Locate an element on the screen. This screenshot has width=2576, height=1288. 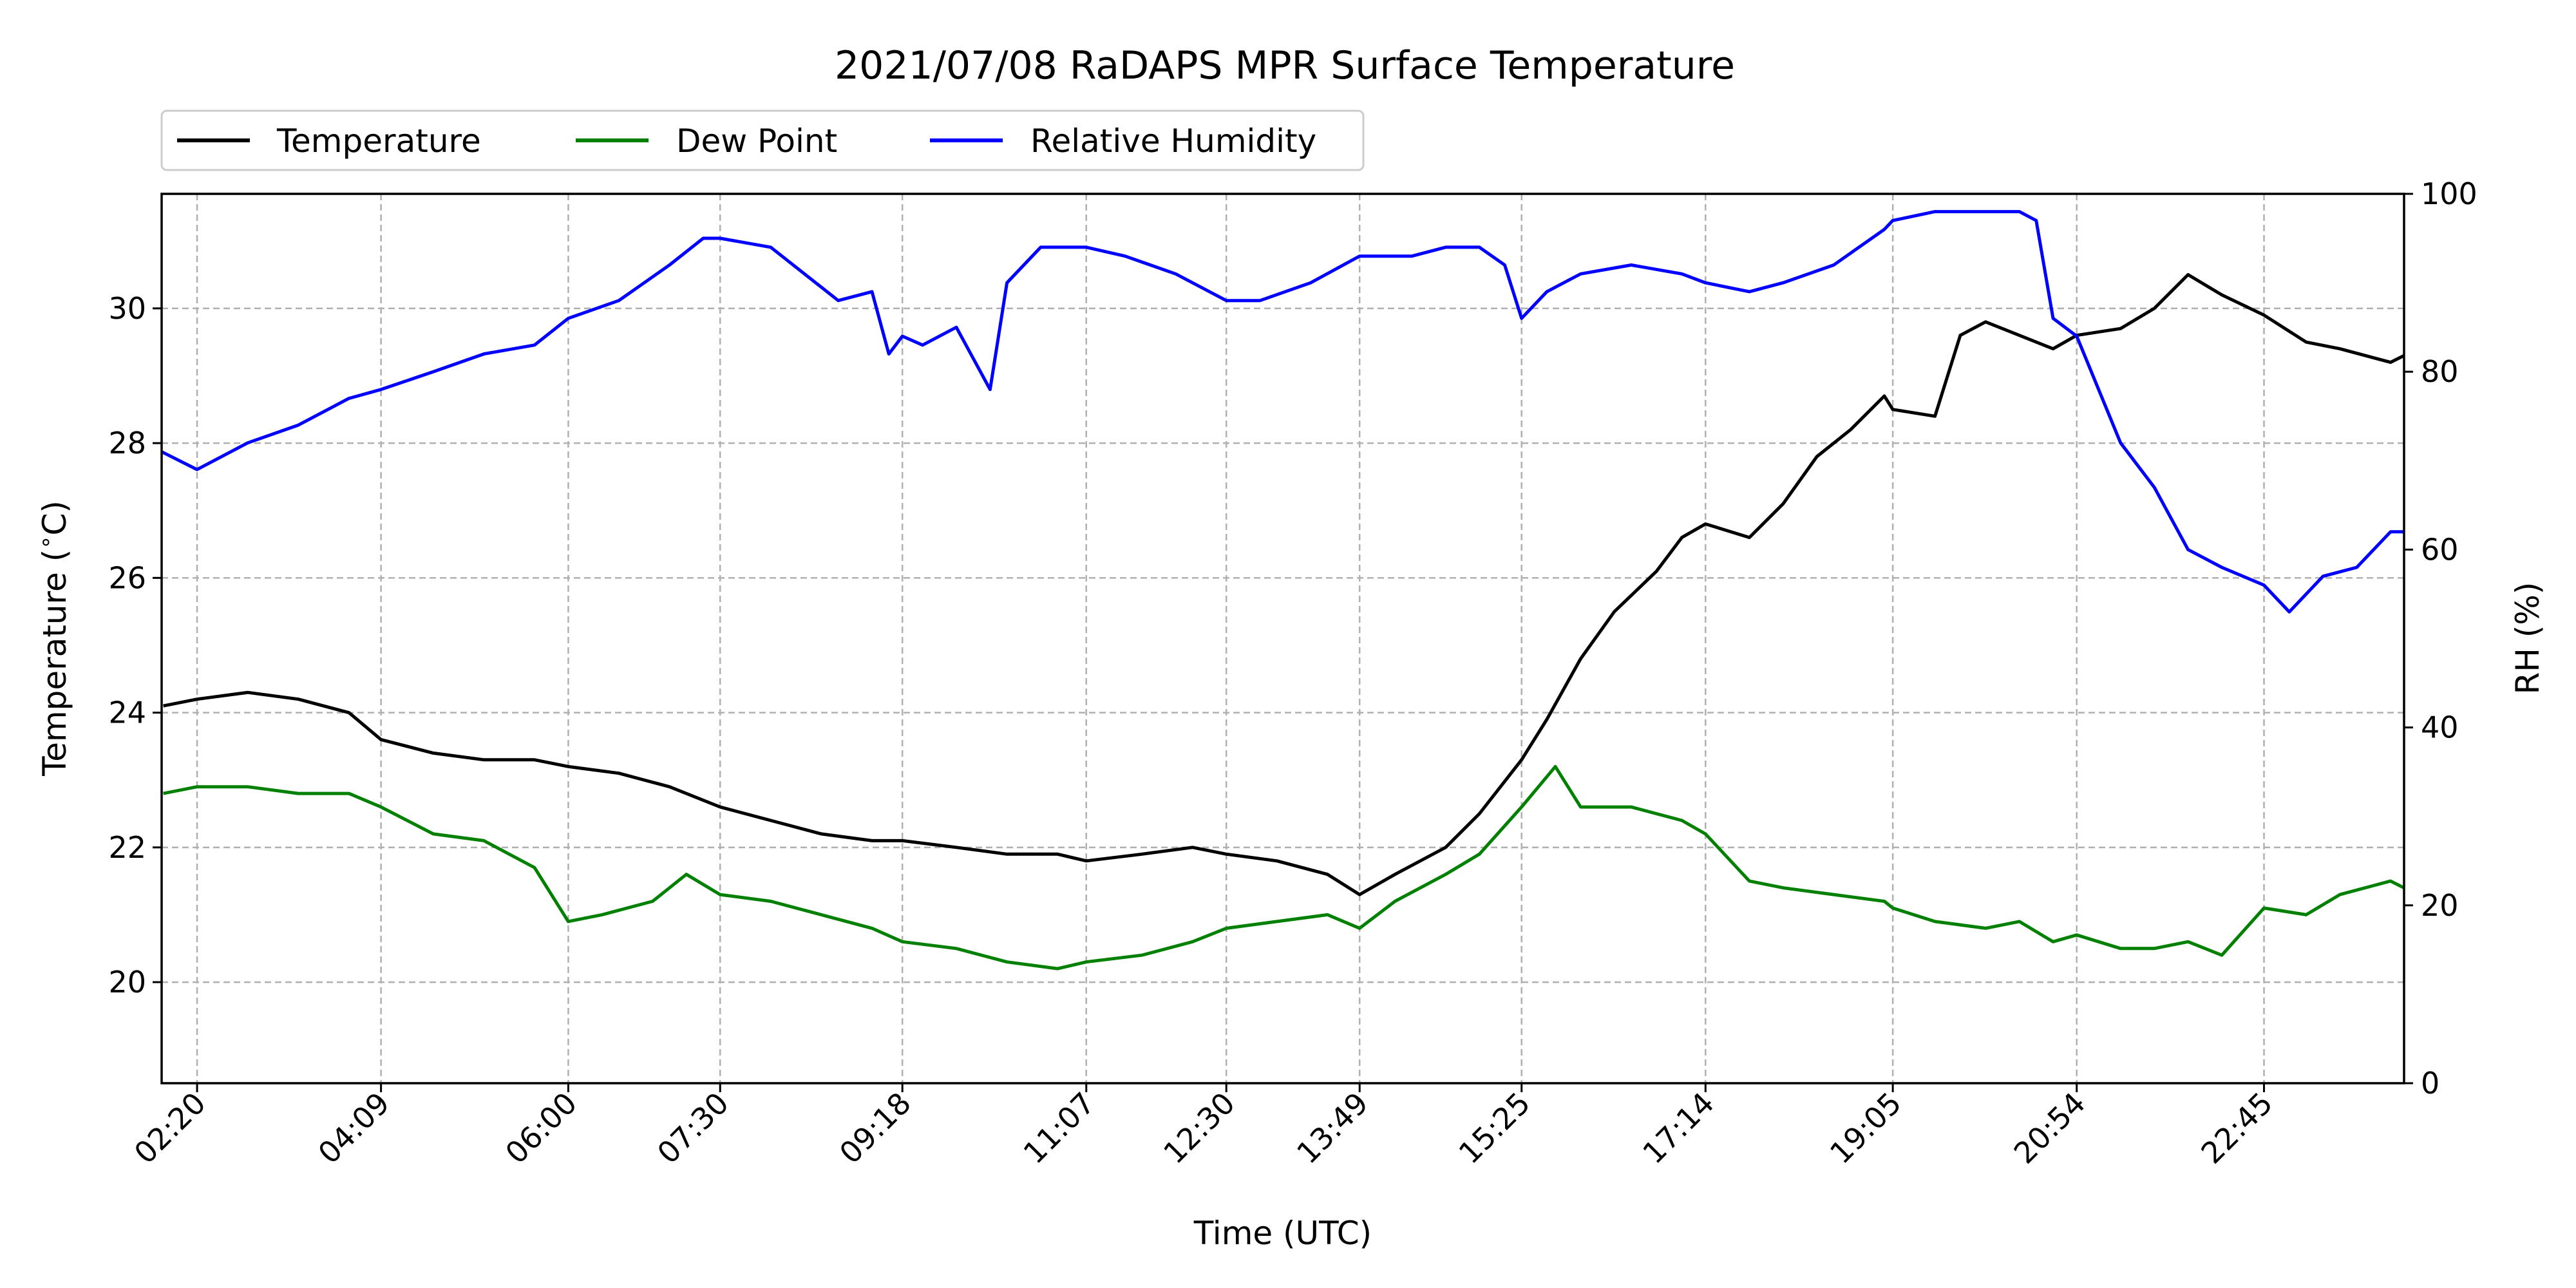
y-left-tick-label-20: 20 is located at coordinates (127, 982).